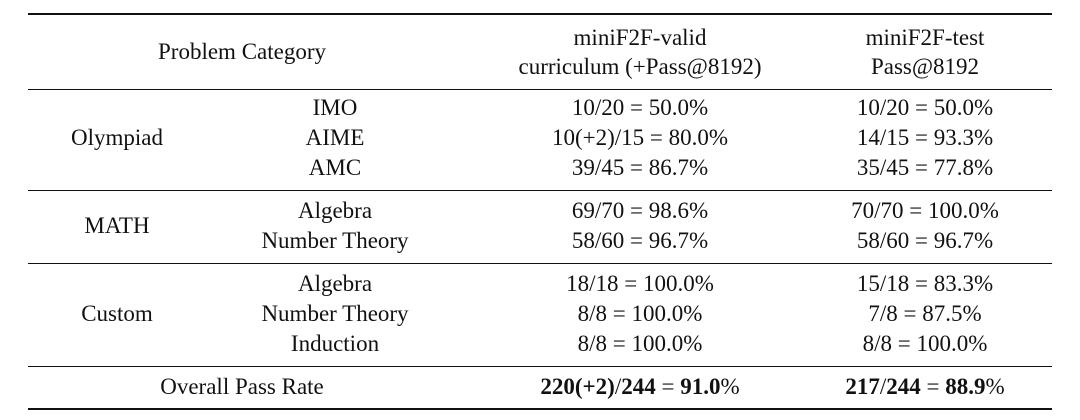  I want to click on test-result: 7/8 = 87.5%, so click(925, 313).